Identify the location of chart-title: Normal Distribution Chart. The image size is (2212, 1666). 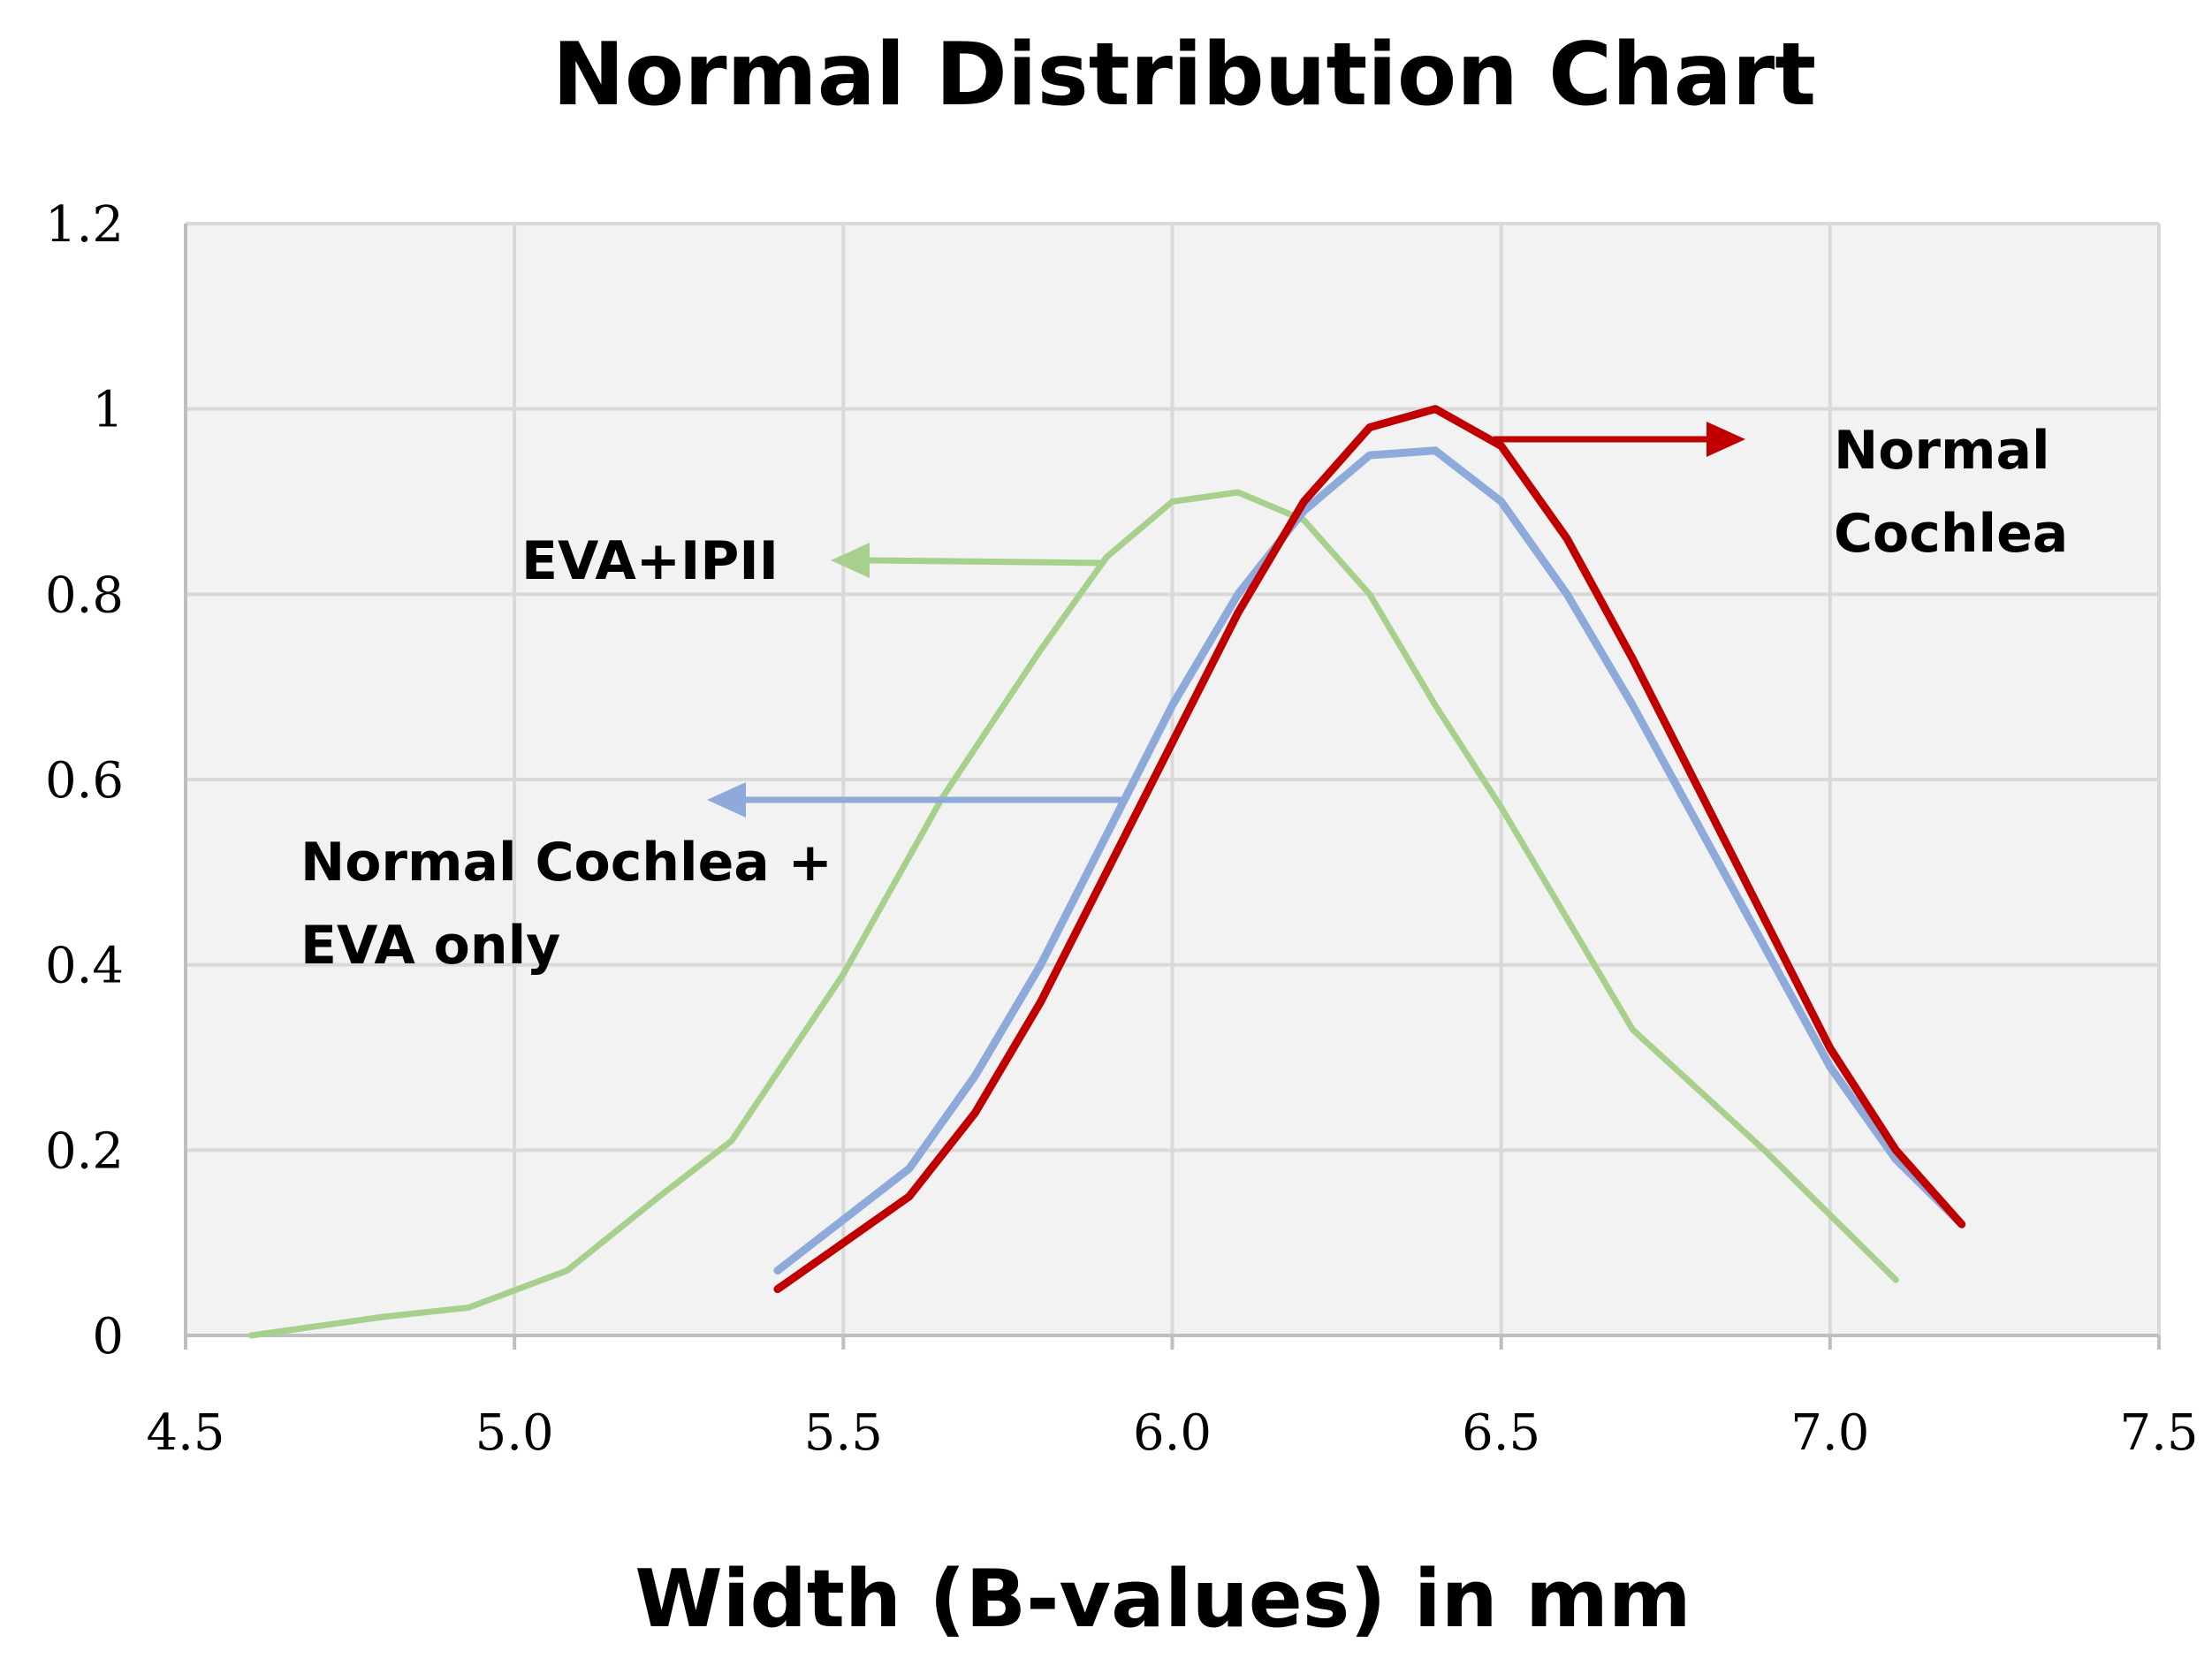
(1184, 75).